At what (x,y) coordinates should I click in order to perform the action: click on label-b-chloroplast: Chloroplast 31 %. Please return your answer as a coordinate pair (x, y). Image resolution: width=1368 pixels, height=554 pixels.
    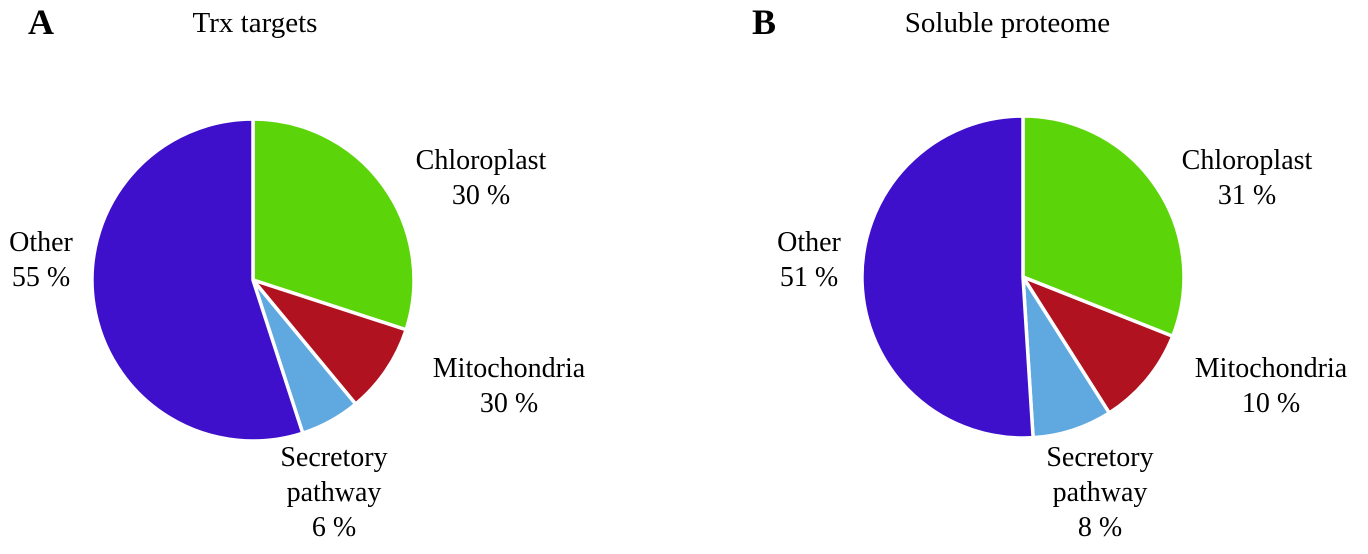
    Looking at the image, I should click on (1247, 178).